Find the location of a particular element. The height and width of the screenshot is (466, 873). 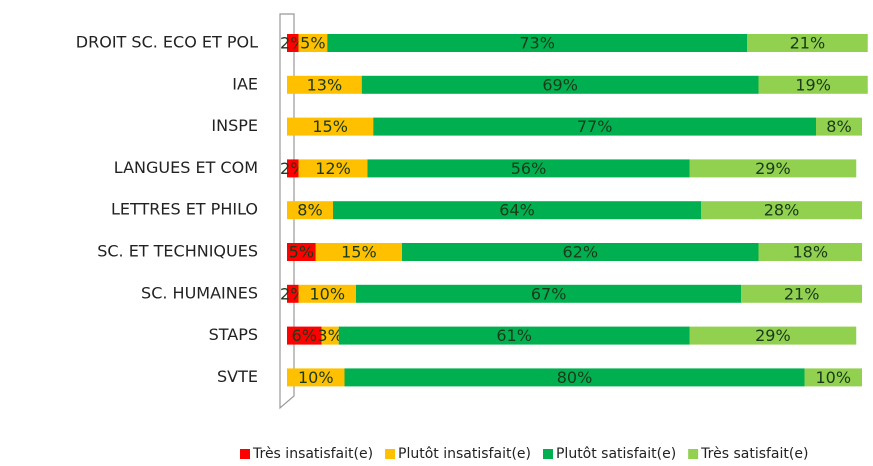

legend-label: Très satisfait(e) is located at coordinates (754, 454).